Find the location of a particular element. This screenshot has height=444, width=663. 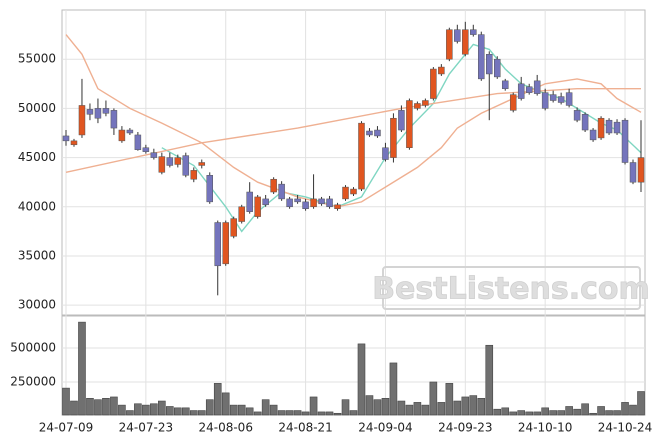

x-tick-label: 24-10-10 is located at coordinates (545, 428).